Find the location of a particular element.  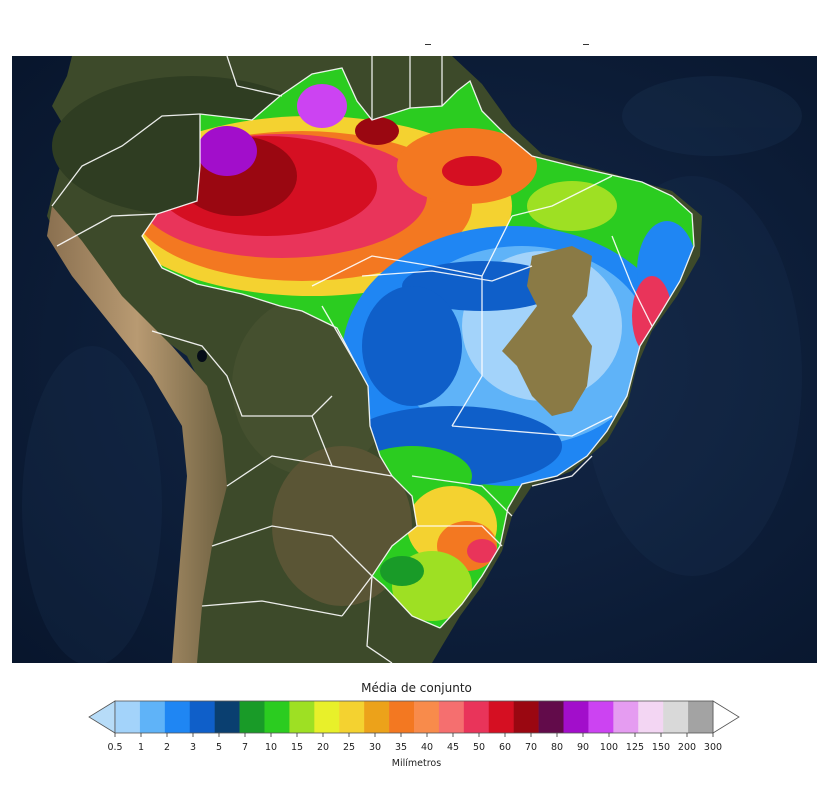

colorbar-tick-label: 0.5 is located at coordinates (115, 747).